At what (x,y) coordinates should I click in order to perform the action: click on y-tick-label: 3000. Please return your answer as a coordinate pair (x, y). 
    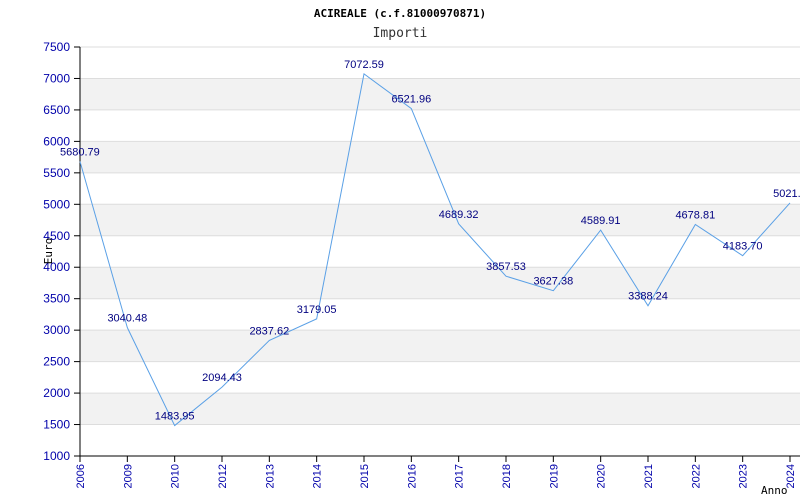
    Looking at the image, I should click on (56, 330).